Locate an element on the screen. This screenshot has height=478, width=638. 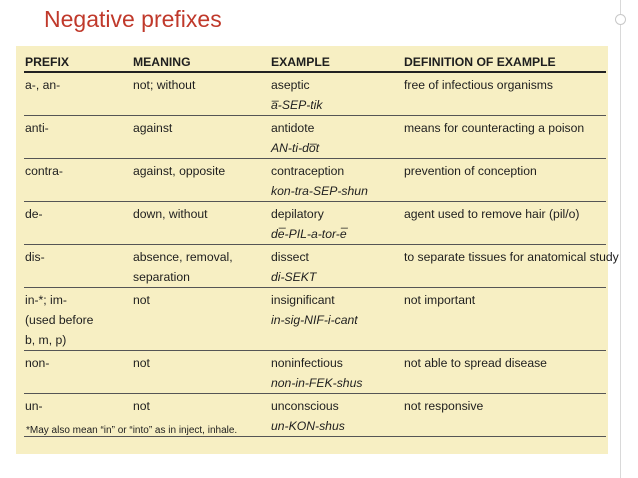
meaning-text: separation is located at coordinates (161, 277).